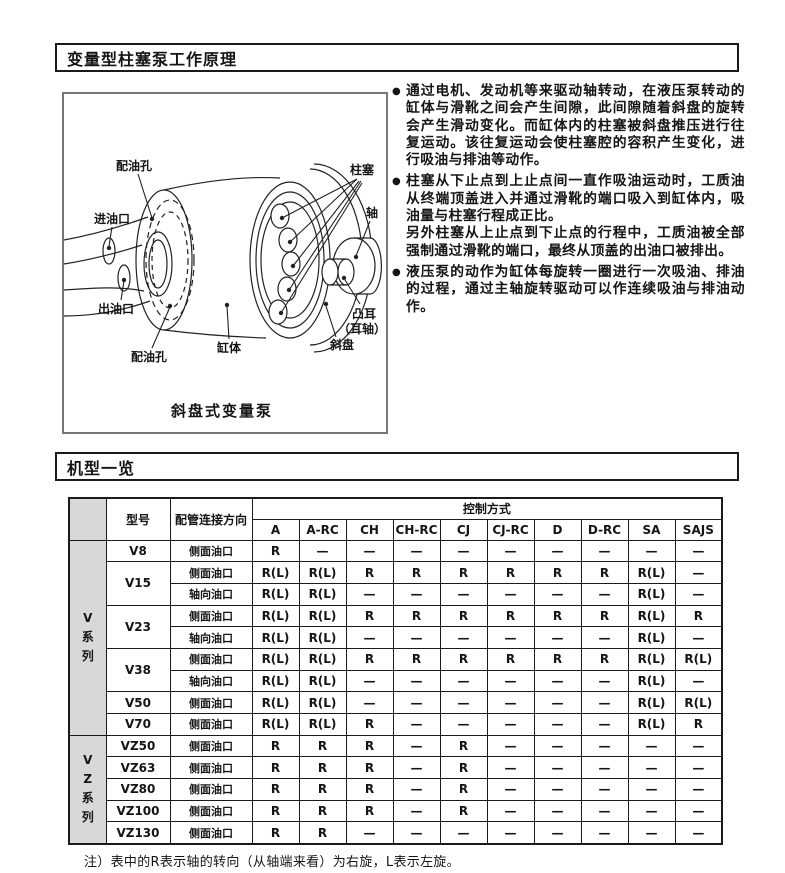 Image resolution: width=785 pixels, height=873 pixels. I want to click on model-cell: VZ80, so click(138, 789).